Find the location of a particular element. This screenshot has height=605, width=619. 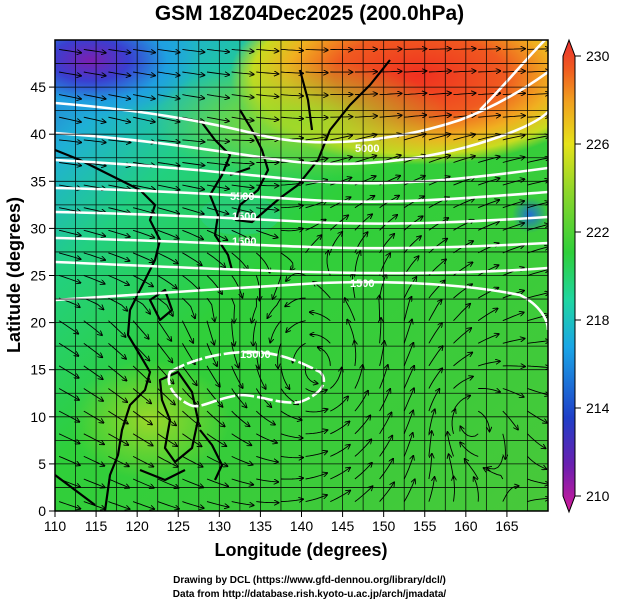

x-axis-title: Longitude (degrees) is located at coordinates (300, 550).